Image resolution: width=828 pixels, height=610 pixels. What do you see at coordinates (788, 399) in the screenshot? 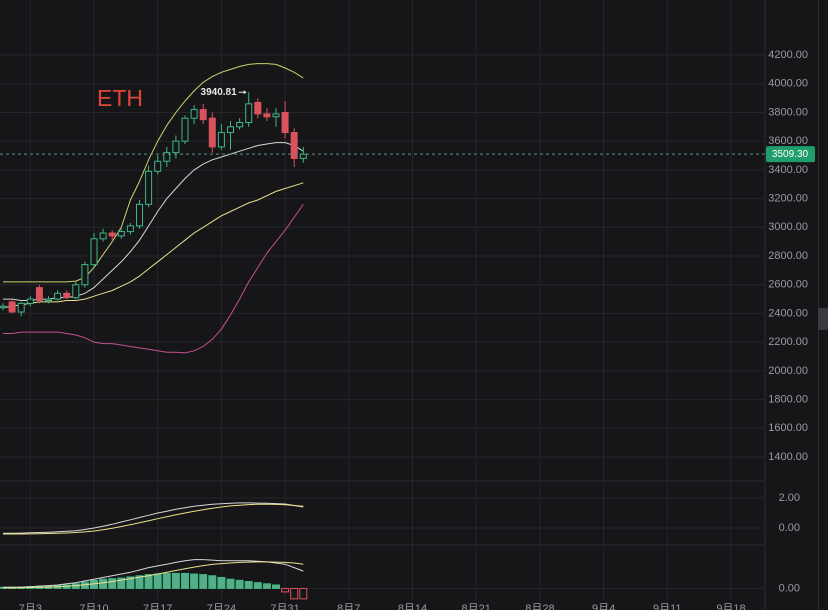
I see `y-tick-label: 1800.00` at bounding box center [788, 399].